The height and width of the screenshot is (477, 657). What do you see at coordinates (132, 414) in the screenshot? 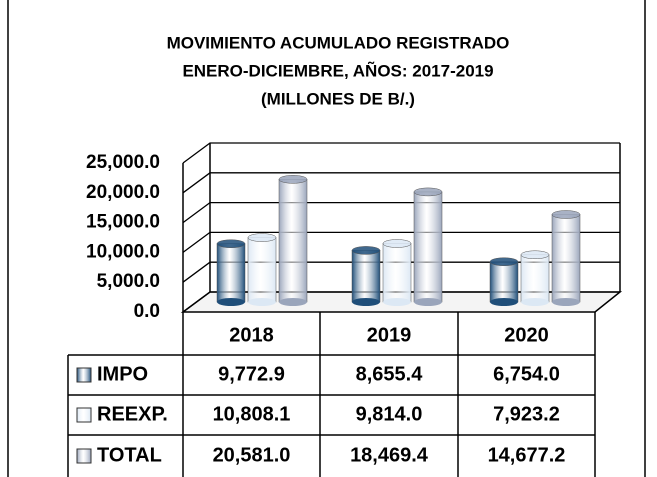
I see `legend-label: REEXP.` at bounding box center [132, 414].